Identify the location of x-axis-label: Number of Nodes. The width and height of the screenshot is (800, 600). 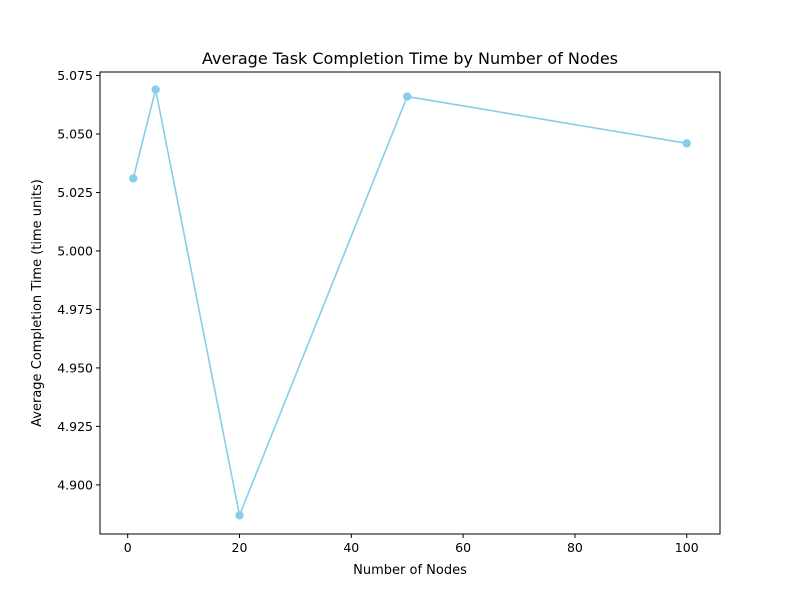
(410, 570).